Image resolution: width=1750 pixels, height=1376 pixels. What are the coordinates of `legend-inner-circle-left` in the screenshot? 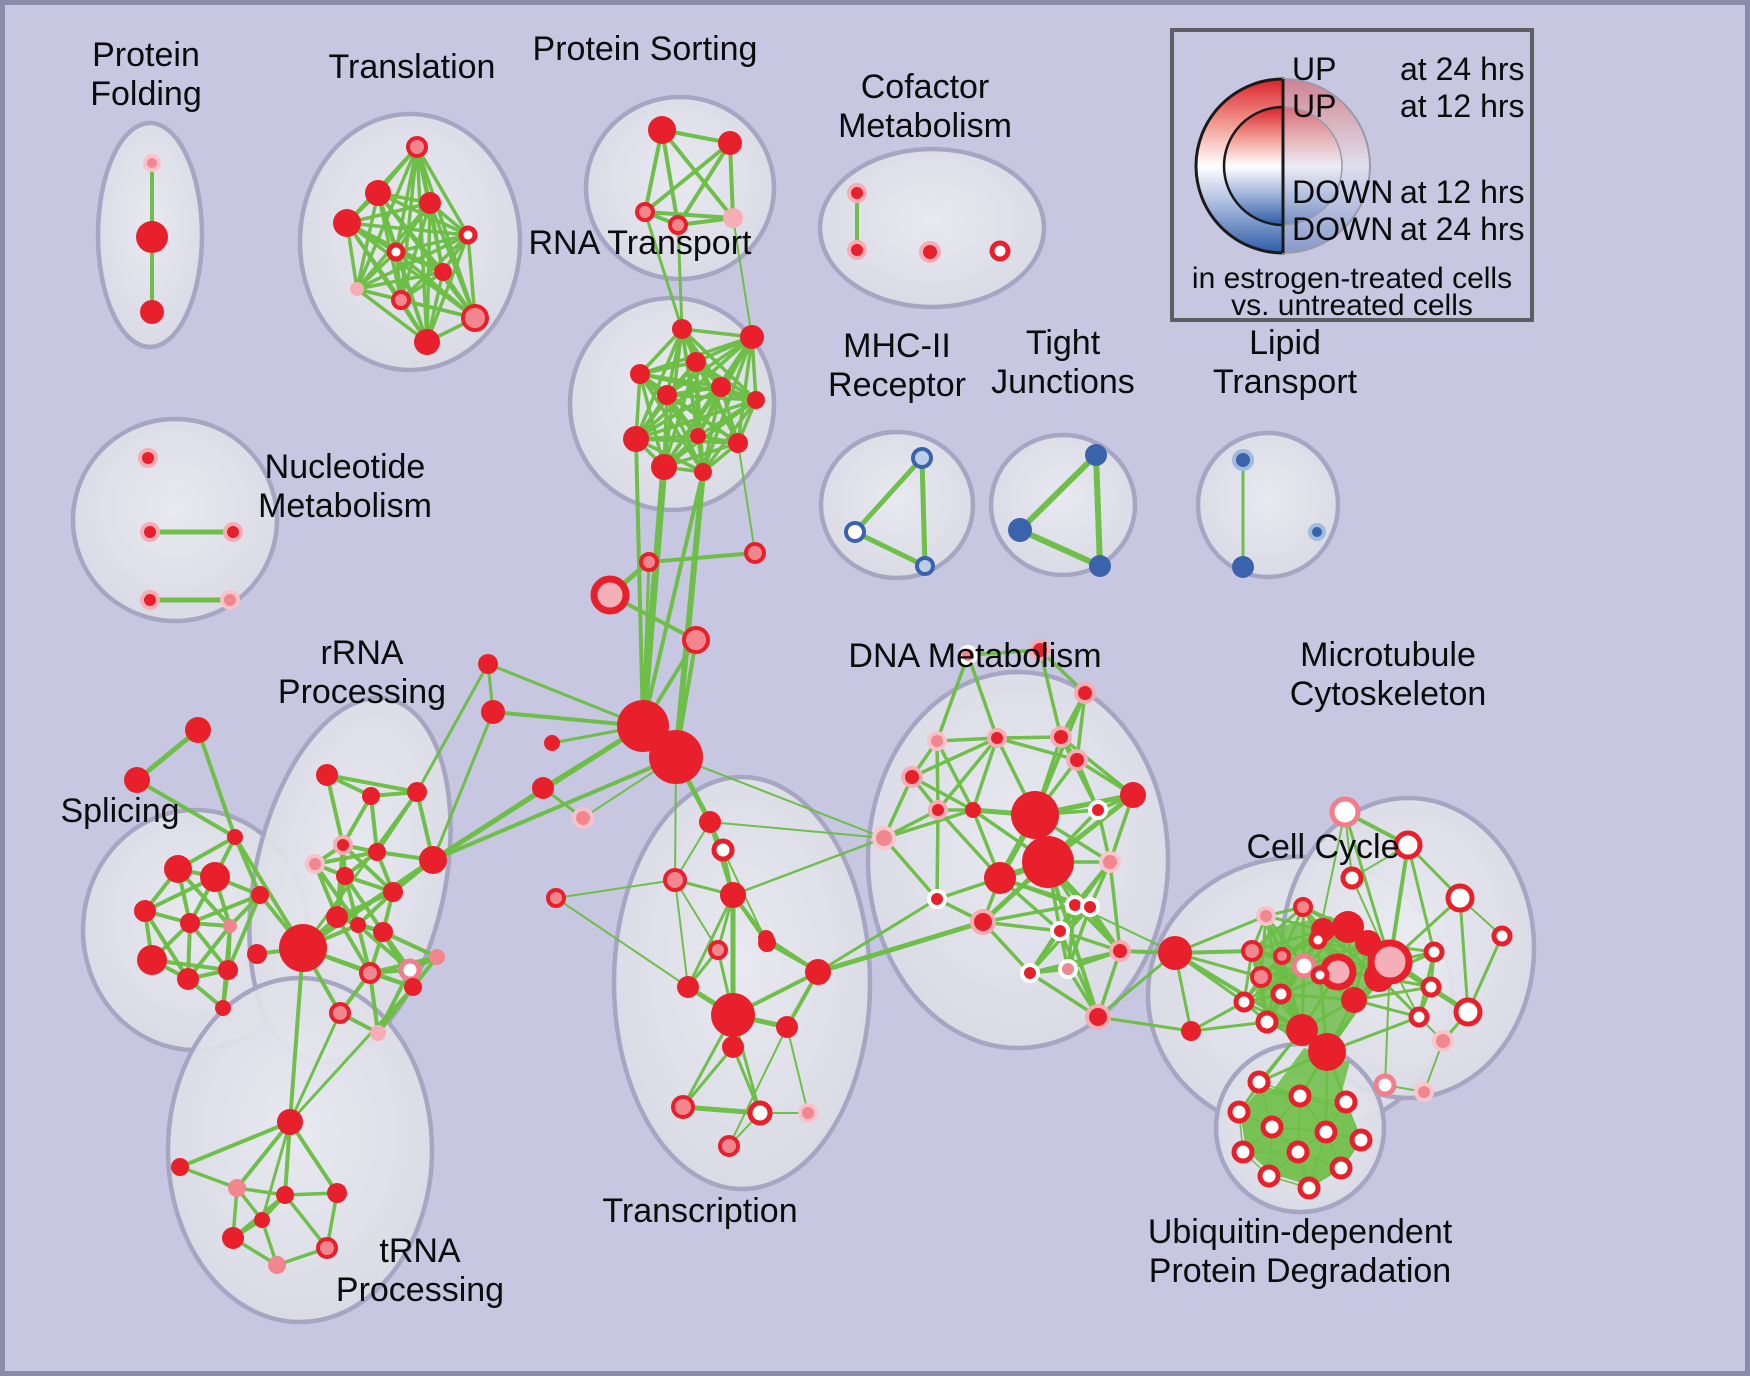 It's located at (1253, 166).